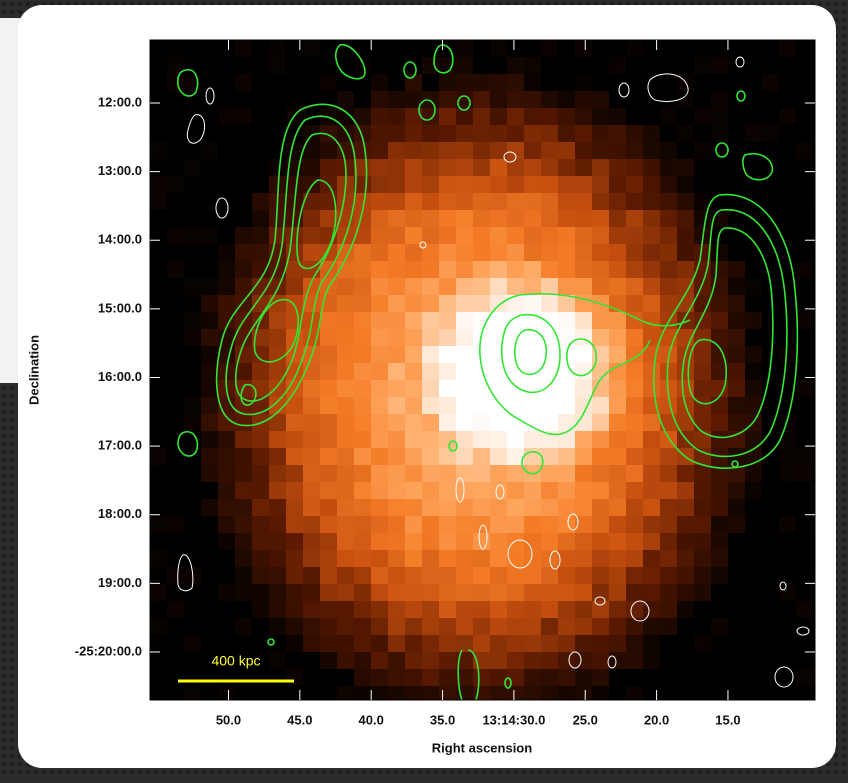 This screenshot has height=783, width=848. Describe the element at coordinates (120, 307) in the screenshot. I see `y-tick-label: 15:00.0` at that location.